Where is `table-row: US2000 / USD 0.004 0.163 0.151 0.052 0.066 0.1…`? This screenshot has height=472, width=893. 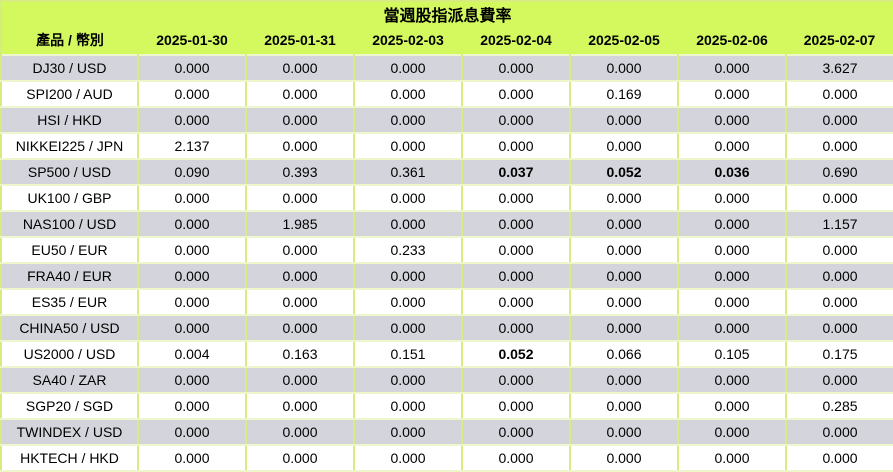
table-row: US2000 / USD 0.004 0.163 0.151 0.052 0.066 0.1… is located at coordinates (446, 354).